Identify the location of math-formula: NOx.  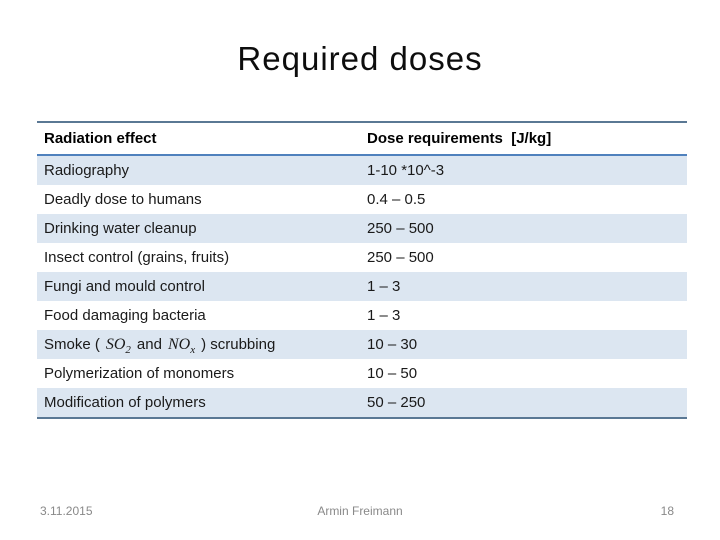
(181, 345).